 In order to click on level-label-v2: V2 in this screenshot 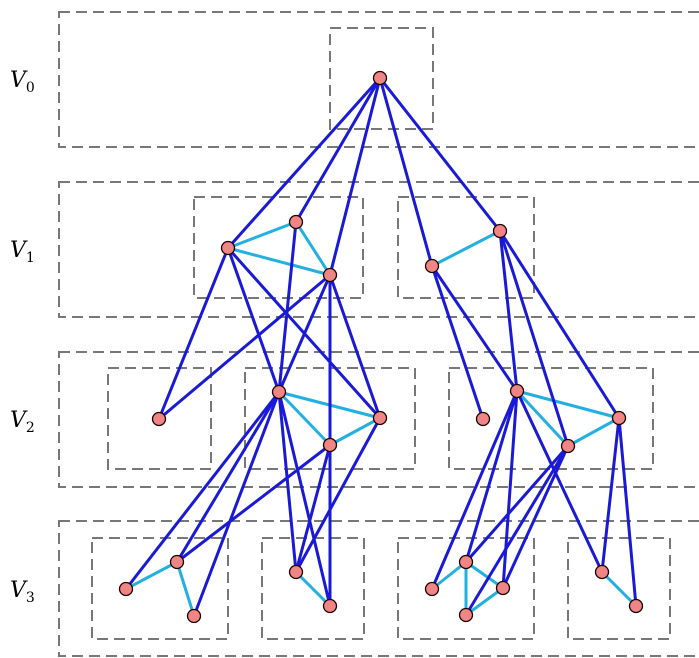, I will do `click(22, 422)`.